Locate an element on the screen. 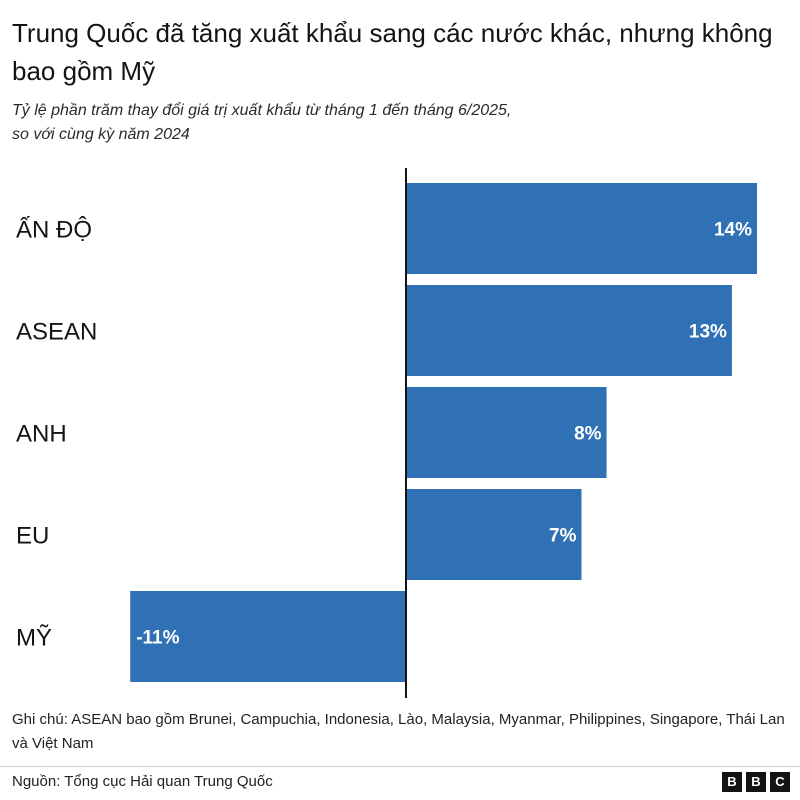 This screenshot has height=800, width=800. data-label-1: 13% is located at coordinates (708, 332).